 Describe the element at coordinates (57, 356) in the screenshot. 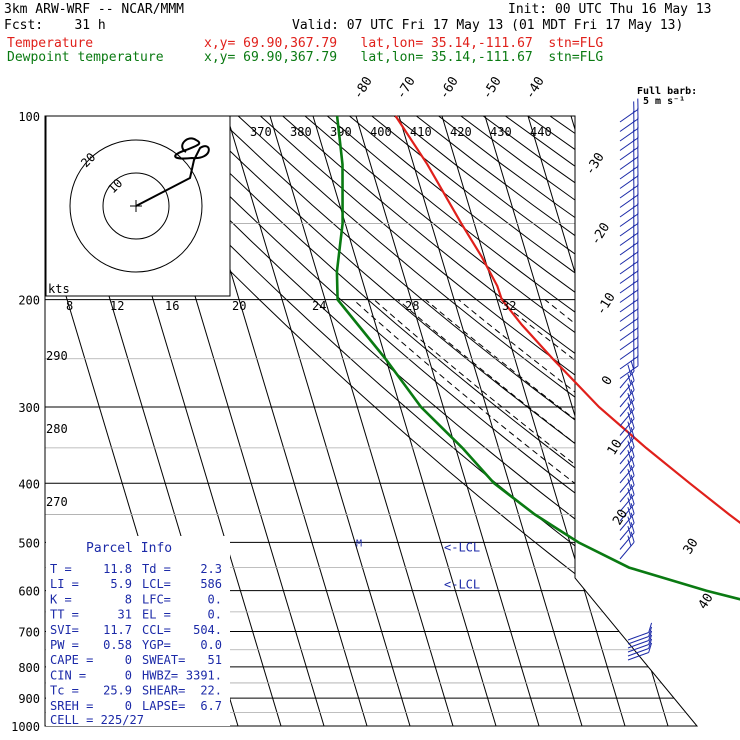

I see `left-theta-label: 290` at that location.